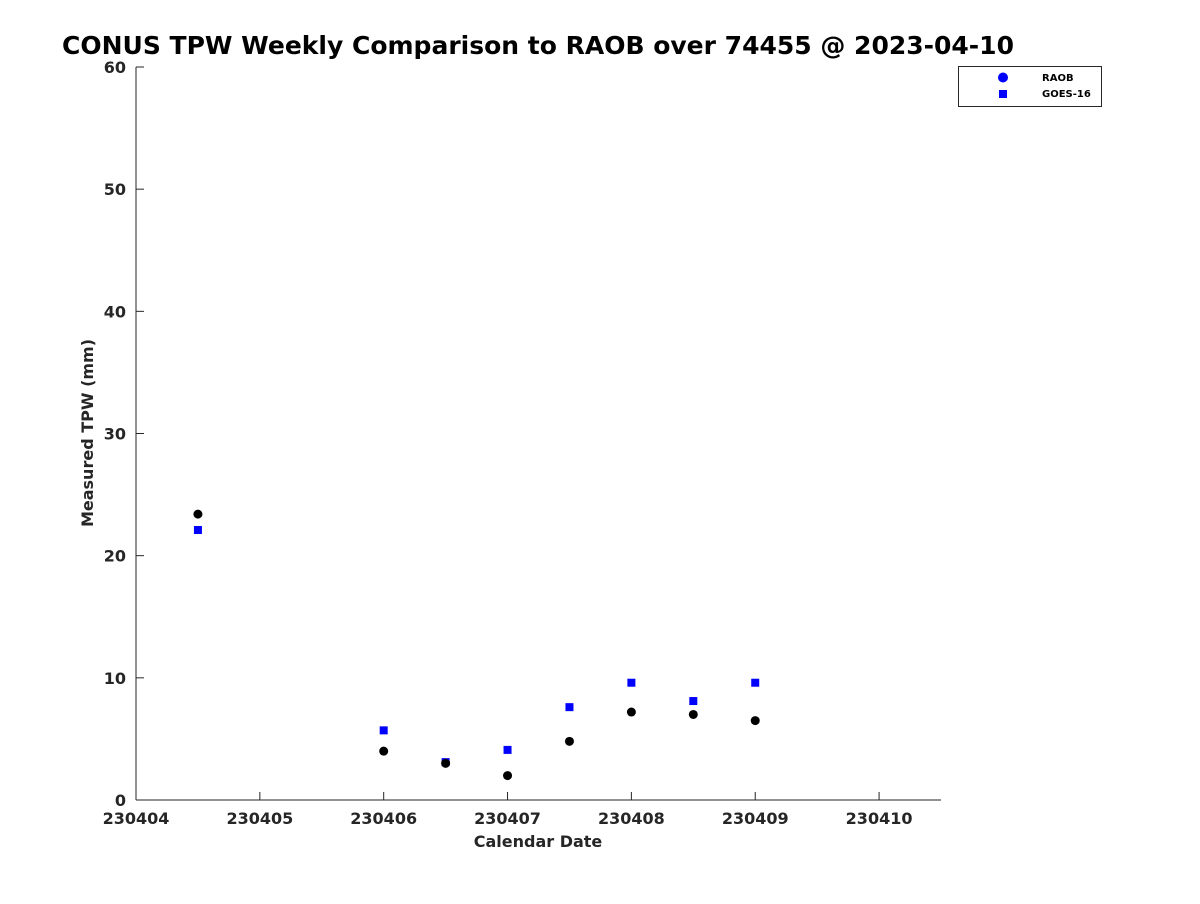 The width and height of the screenshot is (1200, 904). What do you see at coordinates (507, 818) in the screenshot?
I see `x-tick-label: 230407` at bounding box center [507, 818].